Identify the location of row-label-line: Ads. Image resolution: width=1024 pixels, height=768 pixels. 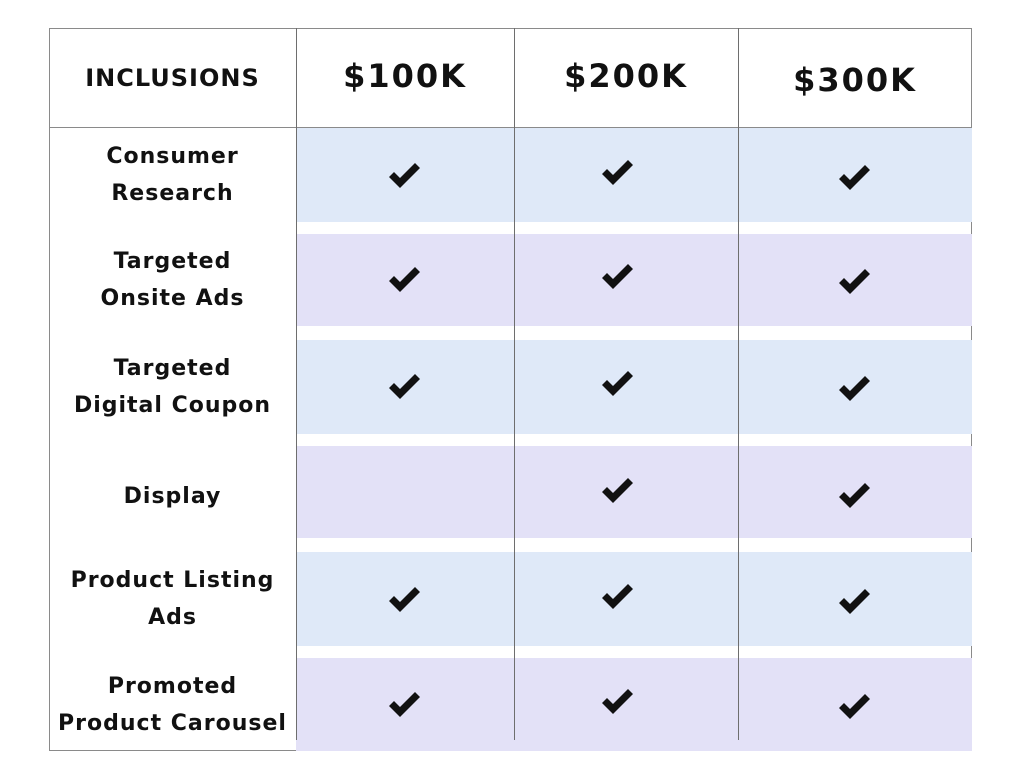
(172, 617).